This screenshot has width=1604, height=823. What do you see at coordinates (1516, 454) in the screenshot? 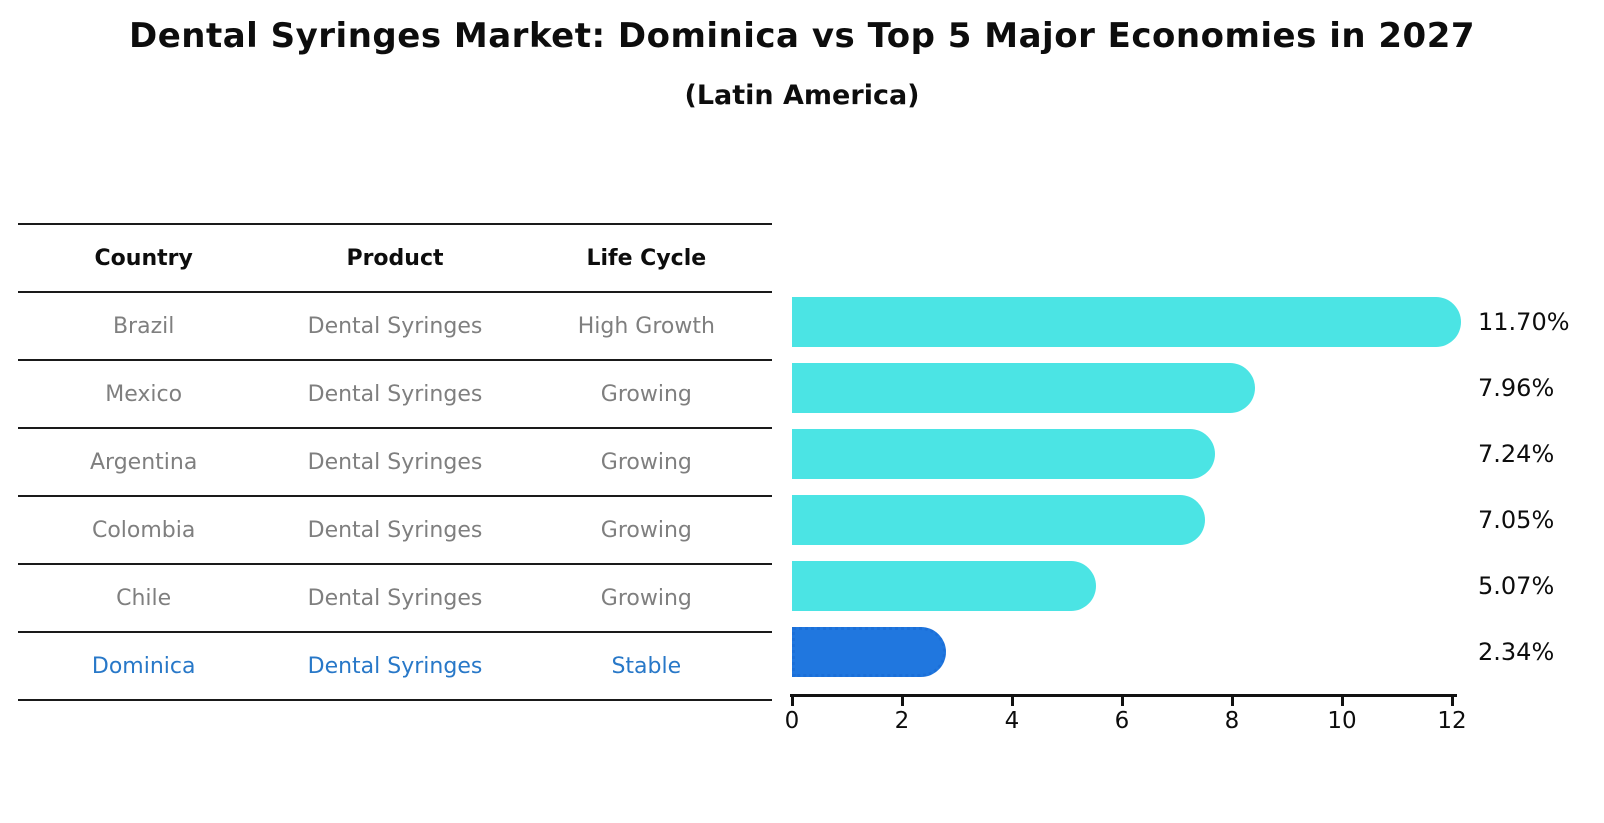
I see `bar-value-label: 7.24%` at bounding box center [1516, 454].